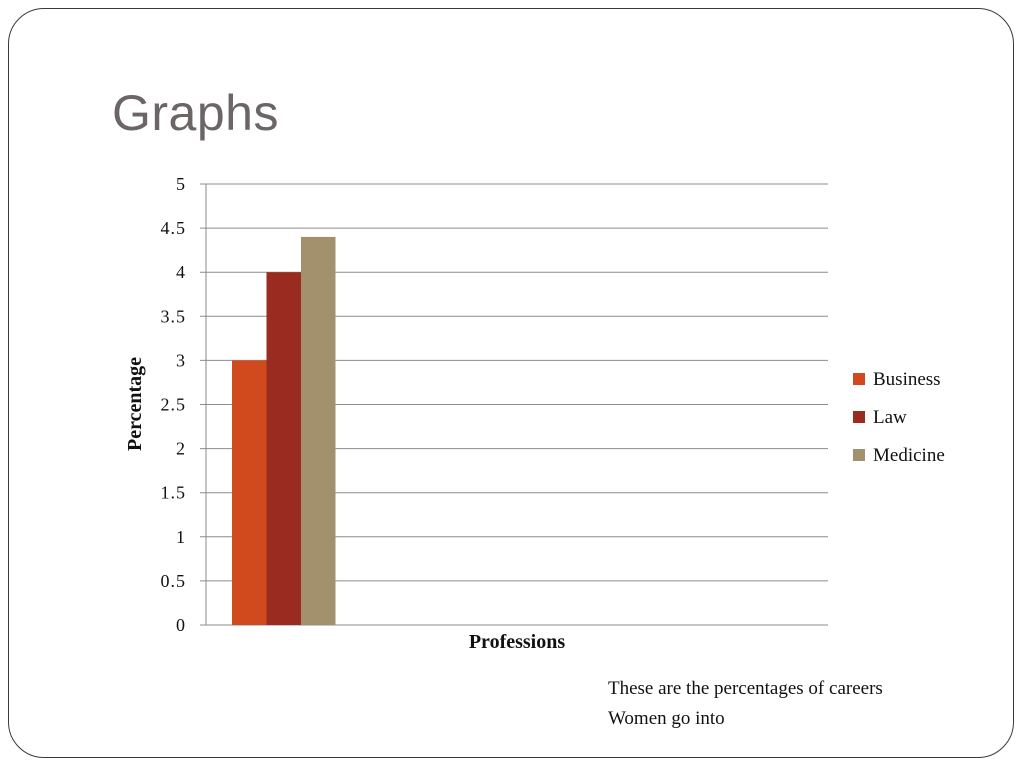 Image resolution: width=1024 pixels, height=768 pixels. What do you see at coordinates (907, 379) in the screenshot?
I see `legend-label-business: Business` at bounding box center [907, 379].